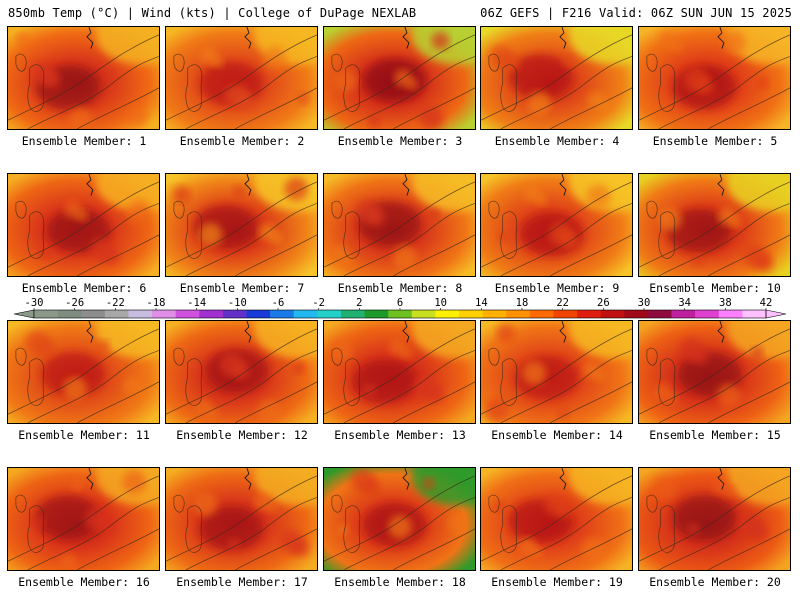 This screenshot has width=800, height=600. Describe the element at coordinates (715, 141) in the screenshot. I see `ensemble-member-label: Ensemble Member: 5` at that location.